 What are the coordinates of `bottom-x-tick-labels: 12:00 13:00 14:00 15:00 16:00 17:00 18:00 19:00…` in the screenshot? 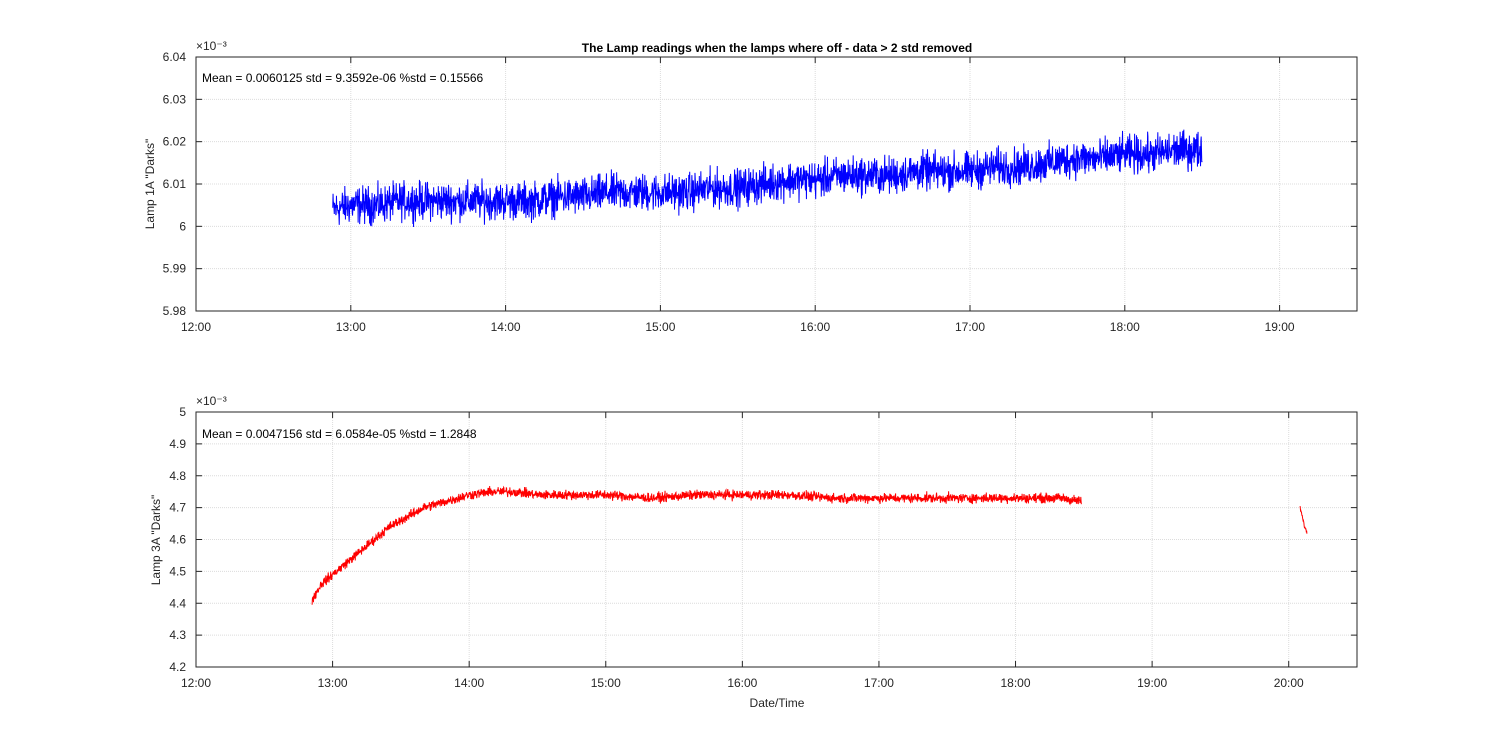 It's located at (742, 683).